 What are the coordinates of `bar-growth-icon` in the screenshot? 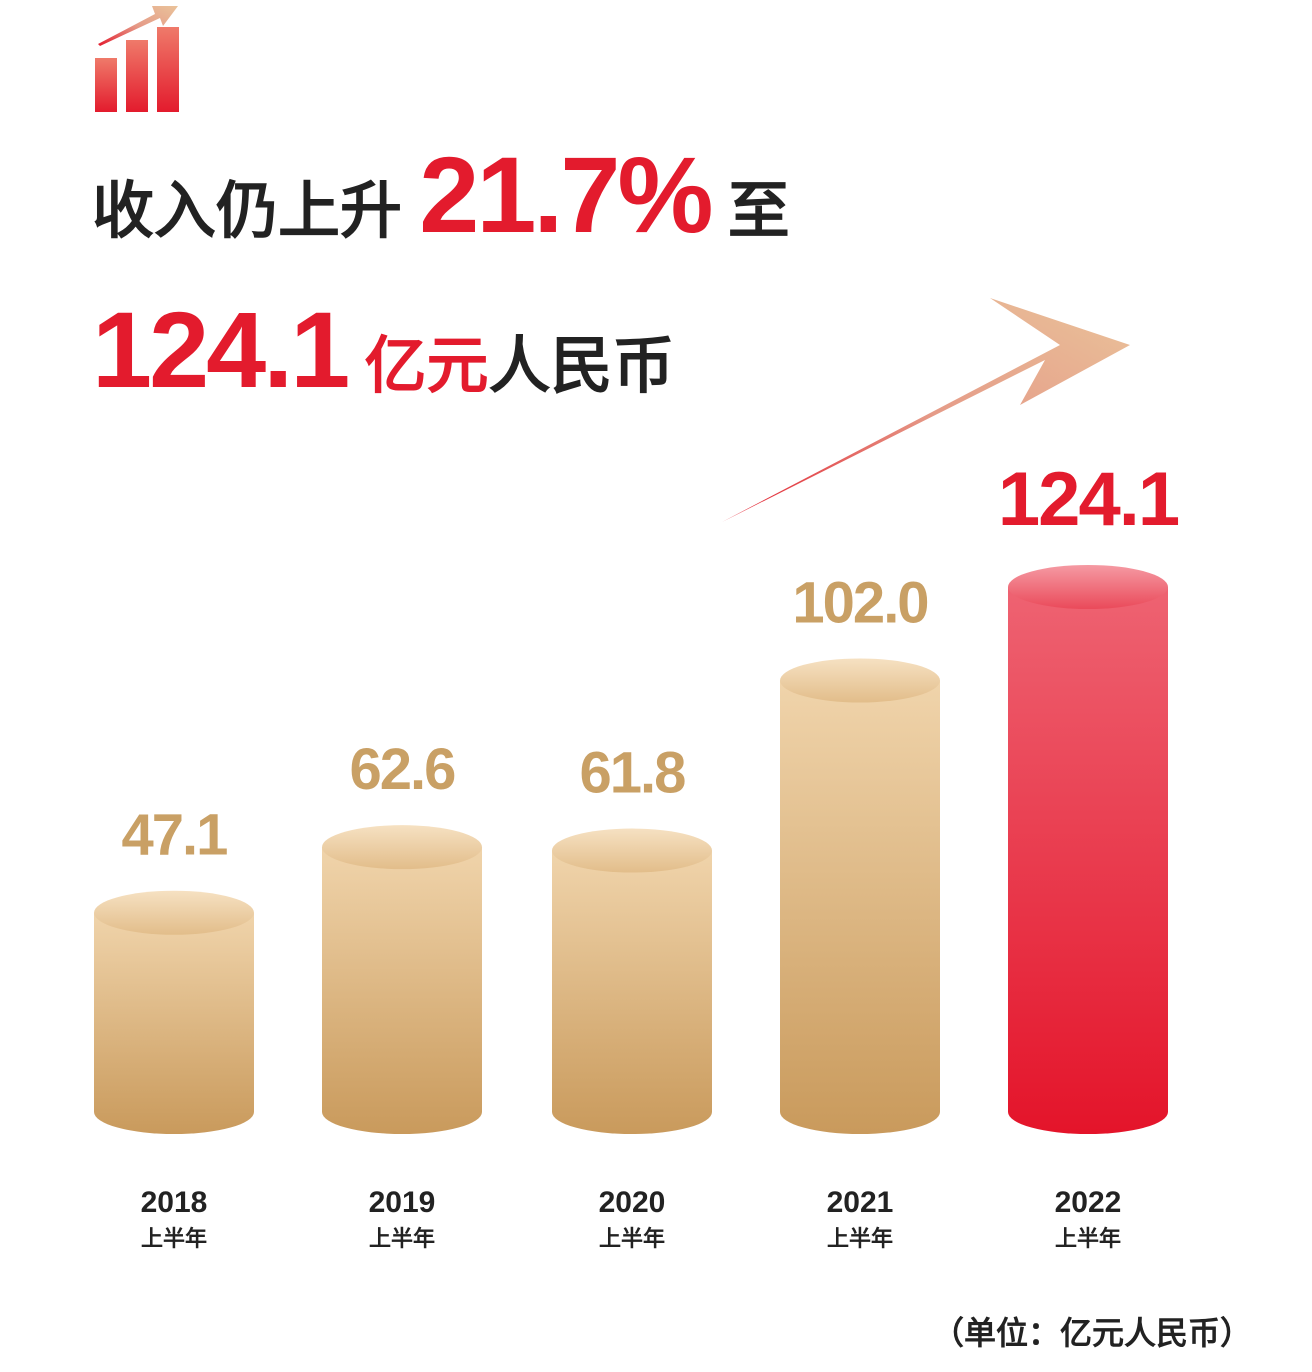 It's located at (137, 59).